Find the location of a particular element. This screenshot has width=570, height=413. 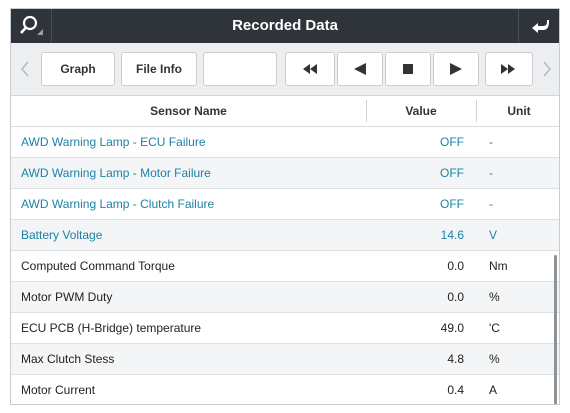

toolbar: Graph File Info is located at coordinates (285, 69).